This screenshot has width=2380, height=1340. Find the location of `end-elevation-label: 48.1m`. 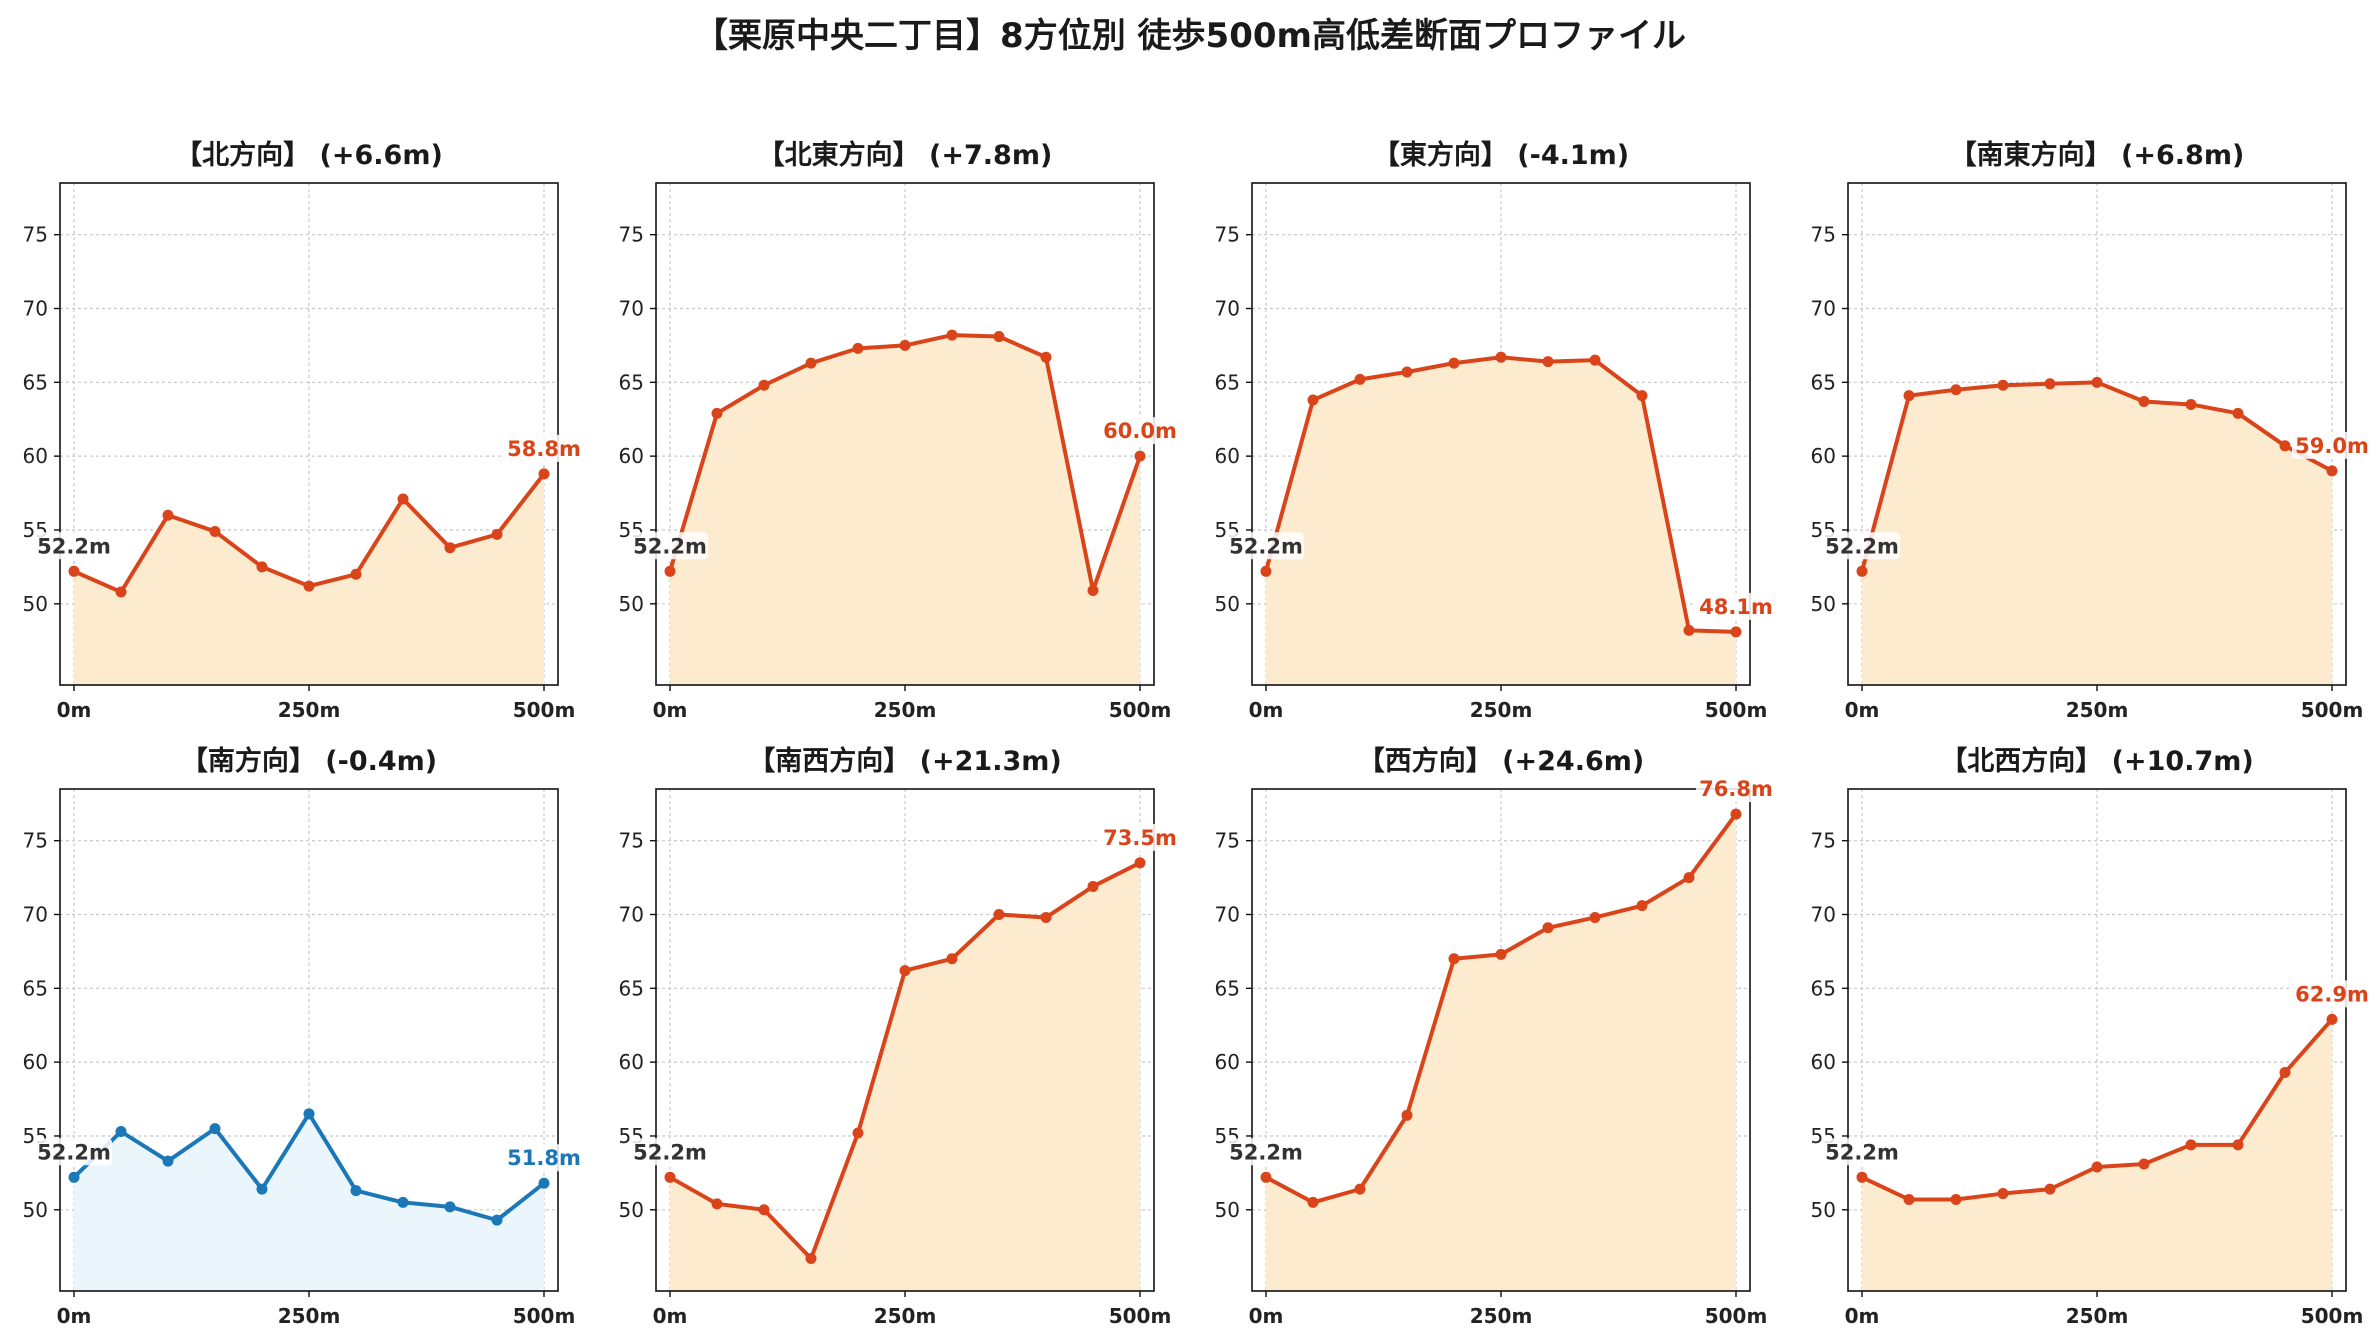

end-elevation-label: 48.1m is located at coordinates (1736, 607).